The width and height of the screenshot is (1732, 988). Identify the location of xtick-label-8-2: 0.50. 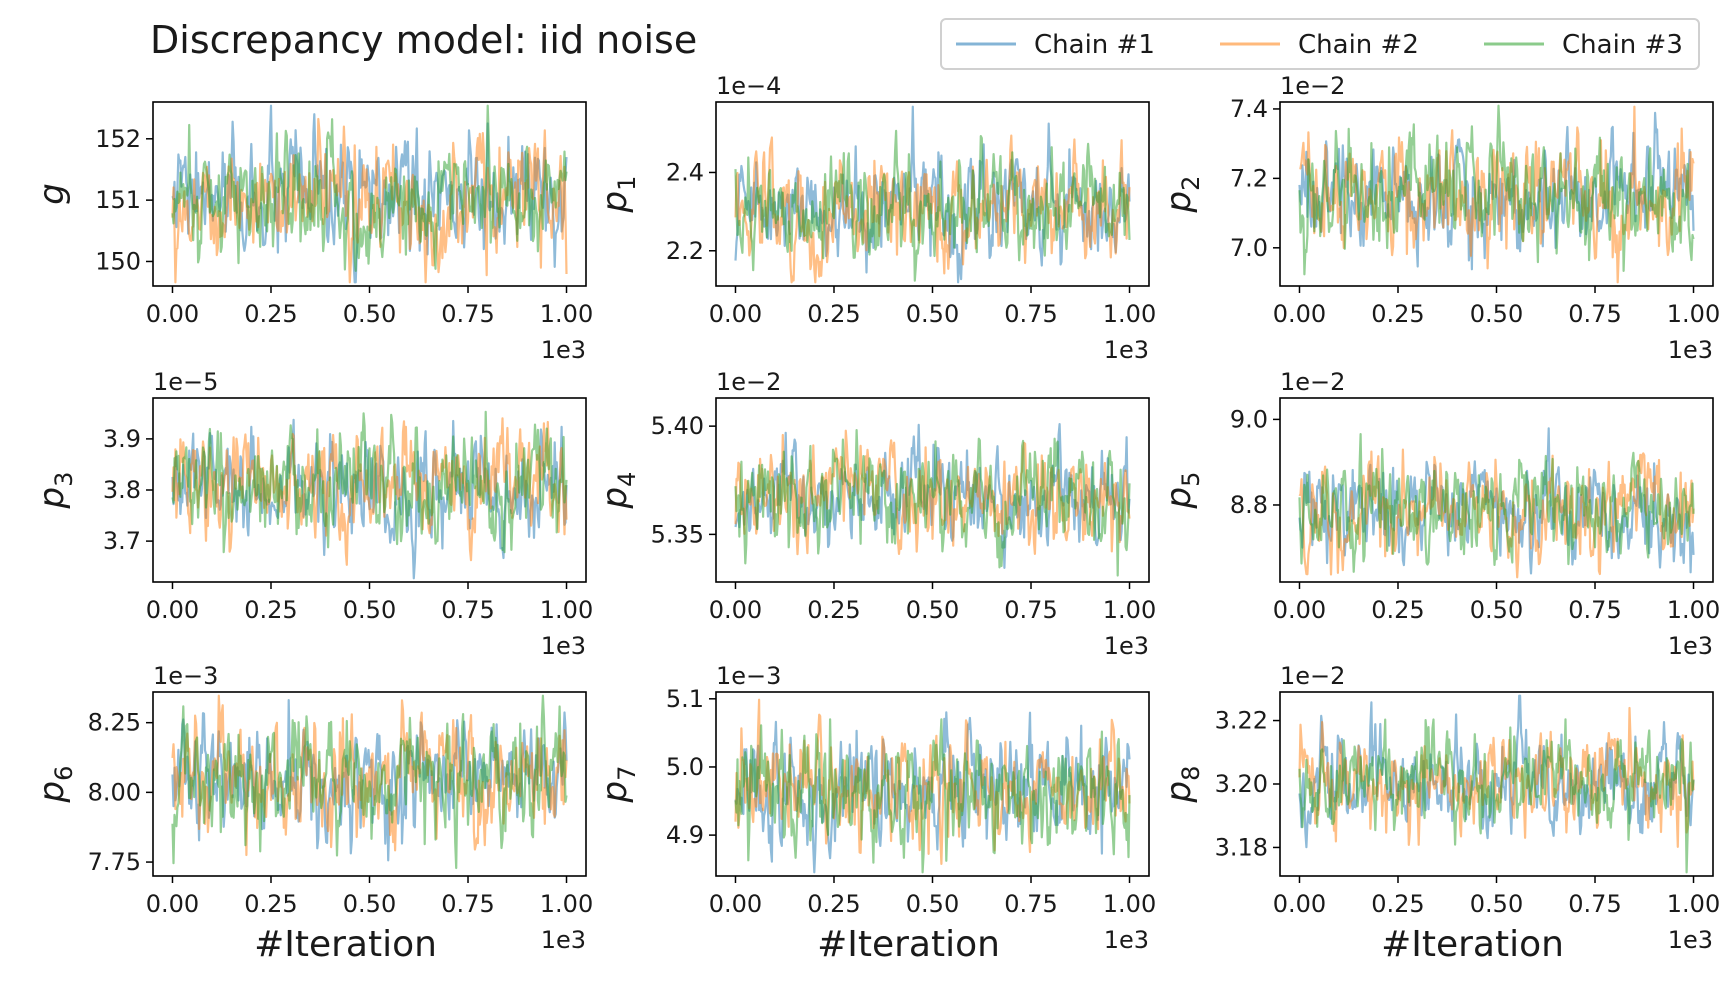
(932, 904).